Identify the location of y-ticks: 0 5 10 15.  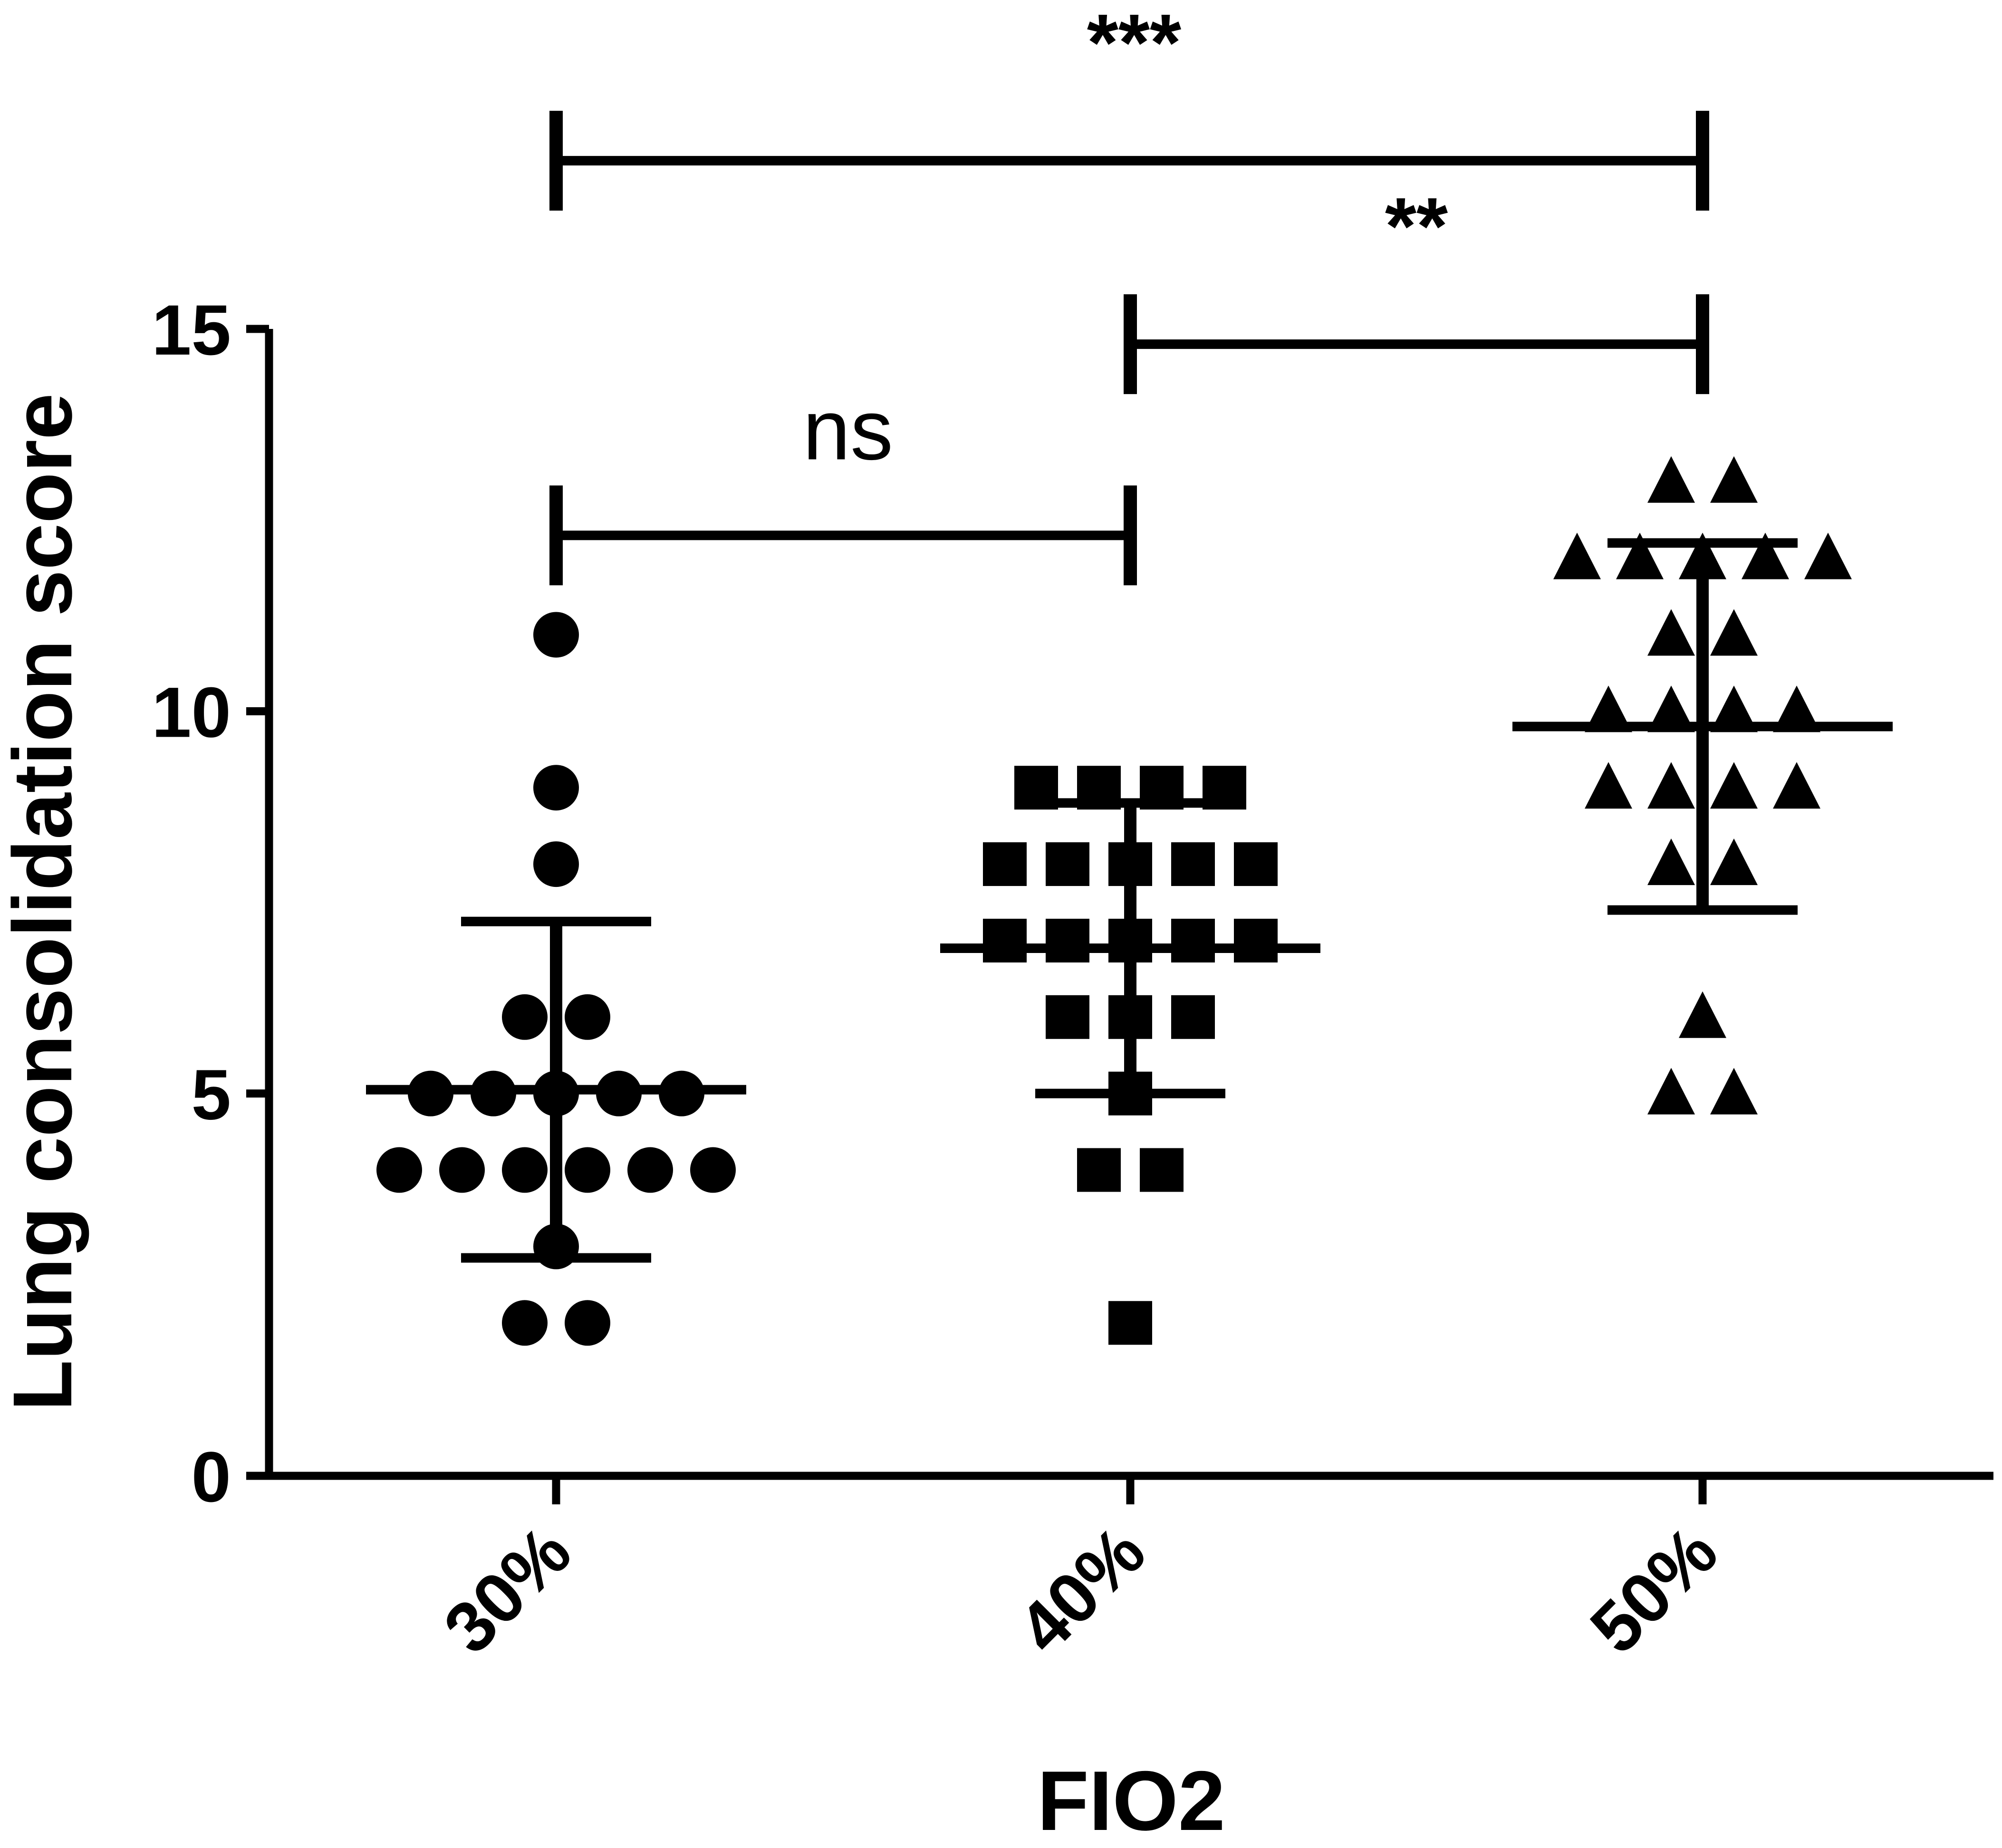
(210, 903).